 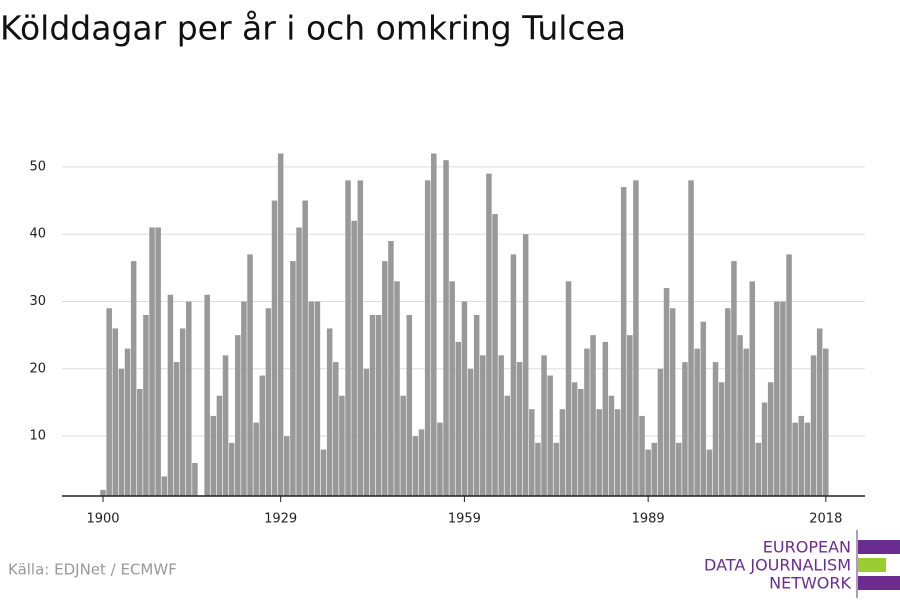 I want to click on source: Källa: EDJNet / ECMWF, so click(x=92, y=570).